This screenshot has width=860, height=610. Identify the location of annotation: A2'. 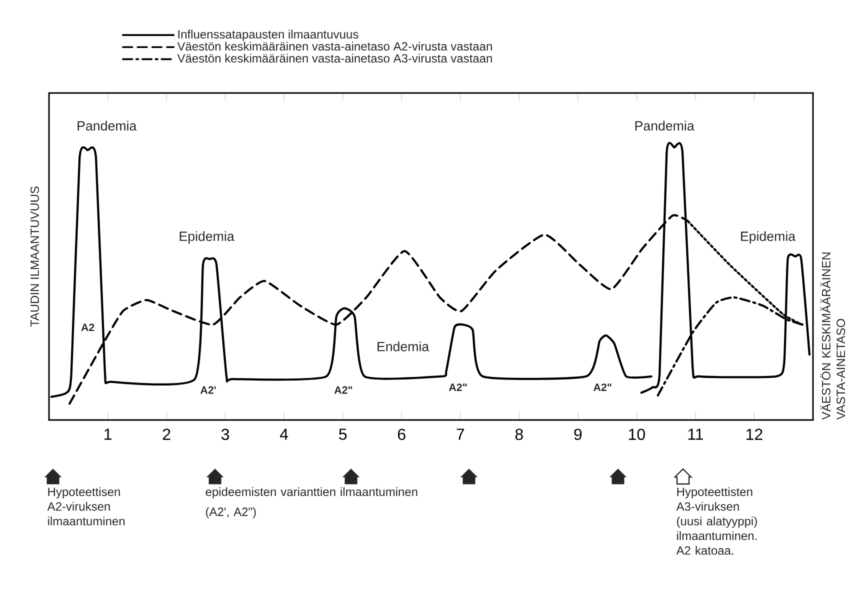
(208, 390).